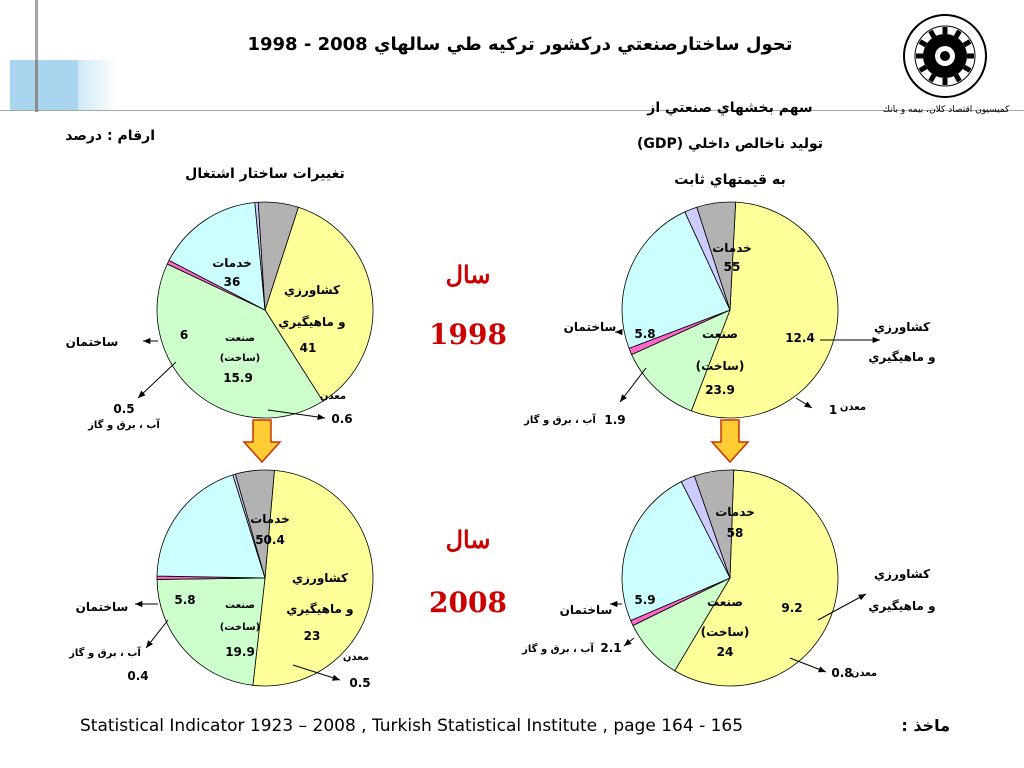 The width and height of the screenshot is (1024, 768). I want to click on pie-2-slice-agriculture, so click(681, 360).